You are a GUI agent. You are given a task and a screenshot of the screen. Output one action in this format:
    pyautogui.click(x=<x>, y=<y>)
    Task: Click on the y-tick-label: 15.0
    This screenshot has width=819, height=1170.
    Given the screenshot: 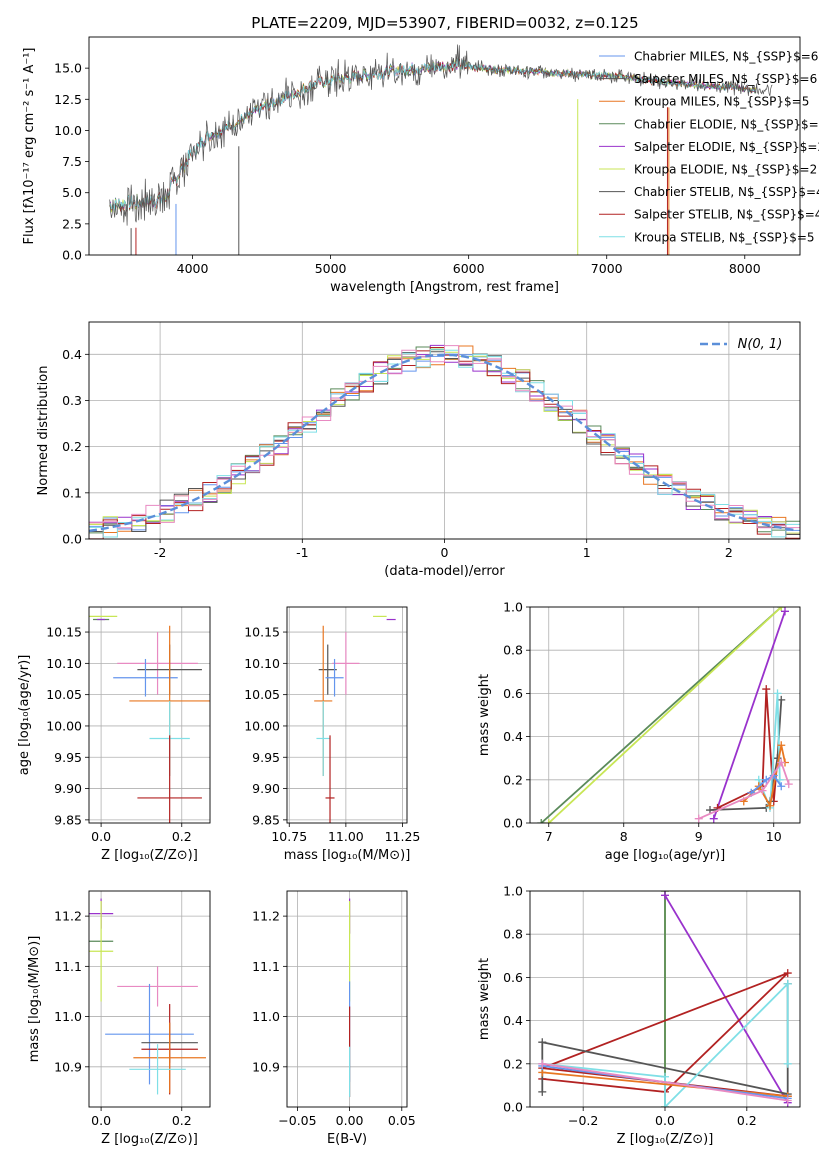 What is the action you would take?
    pyautogui.click(x=68, y=68)
    